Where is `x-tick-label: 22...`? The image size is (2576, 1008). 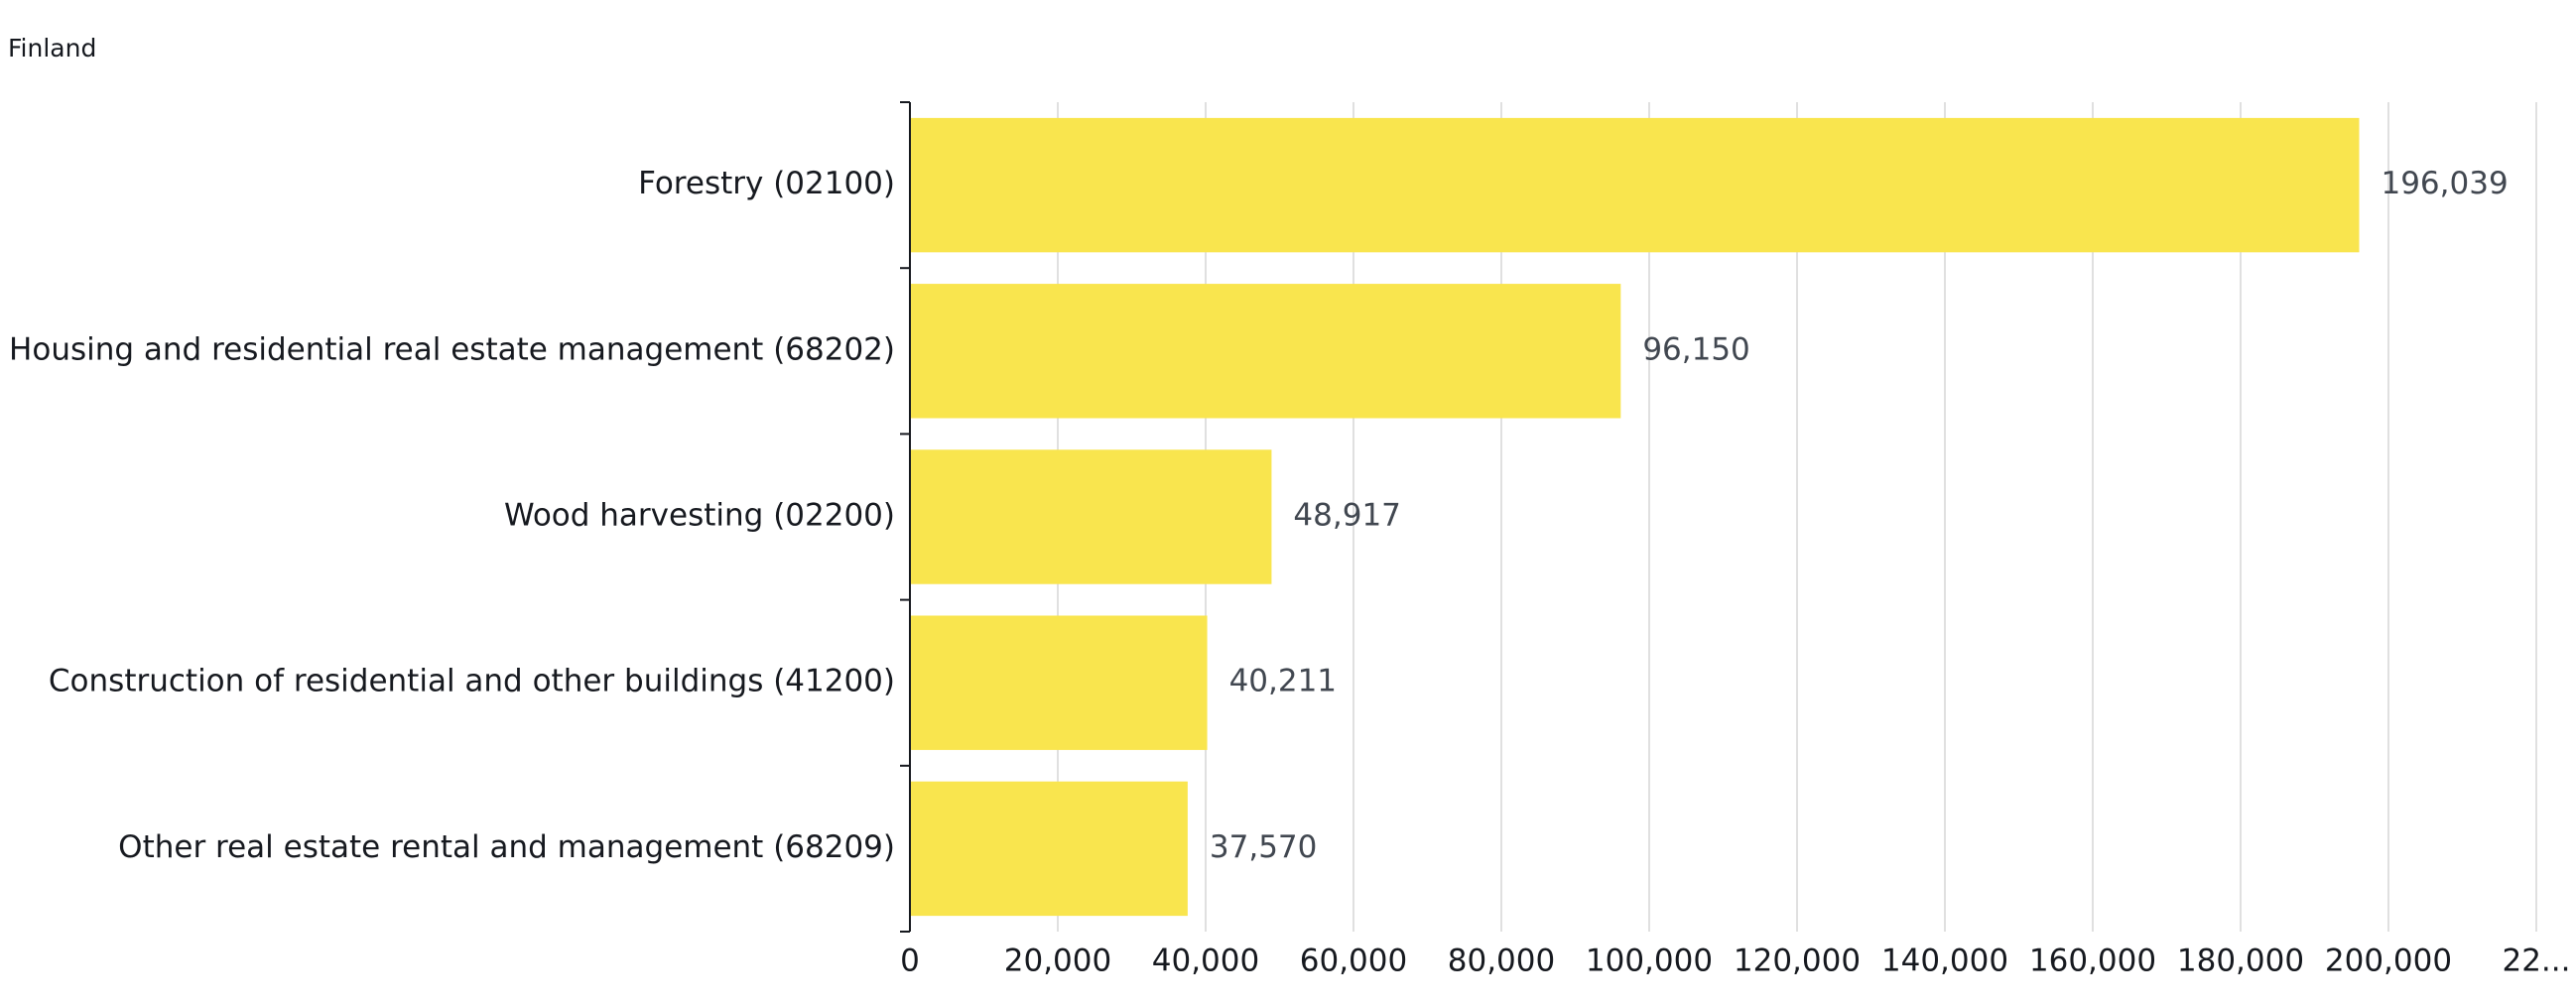
x-tick-label: 22... is located at coordinates (2536, 961).